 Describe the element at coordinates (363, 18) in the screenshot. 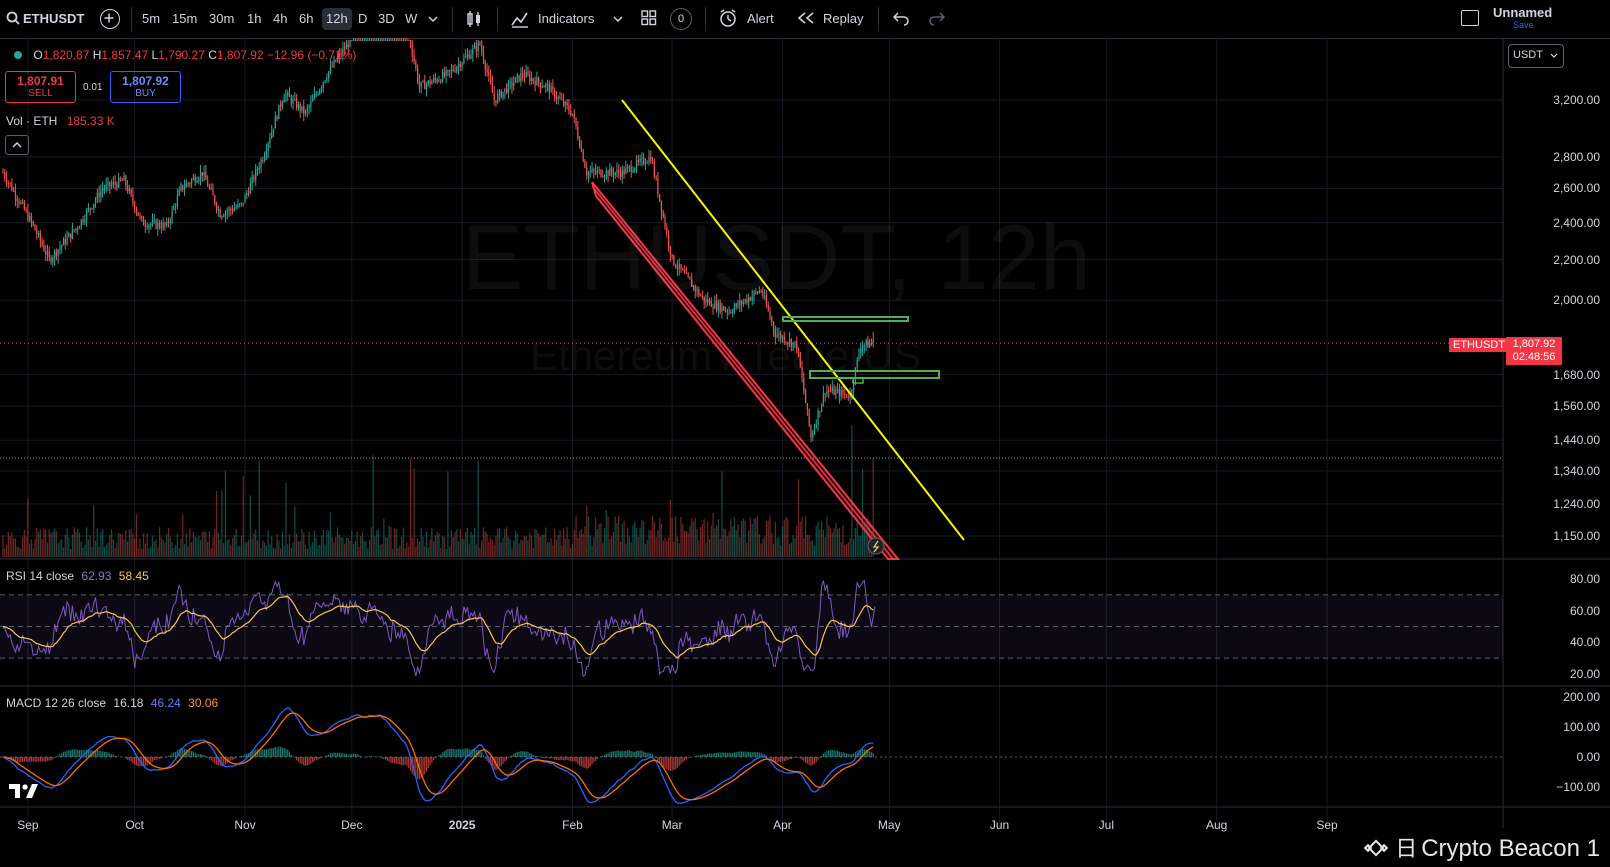

I see `interval-D: D` at that location.